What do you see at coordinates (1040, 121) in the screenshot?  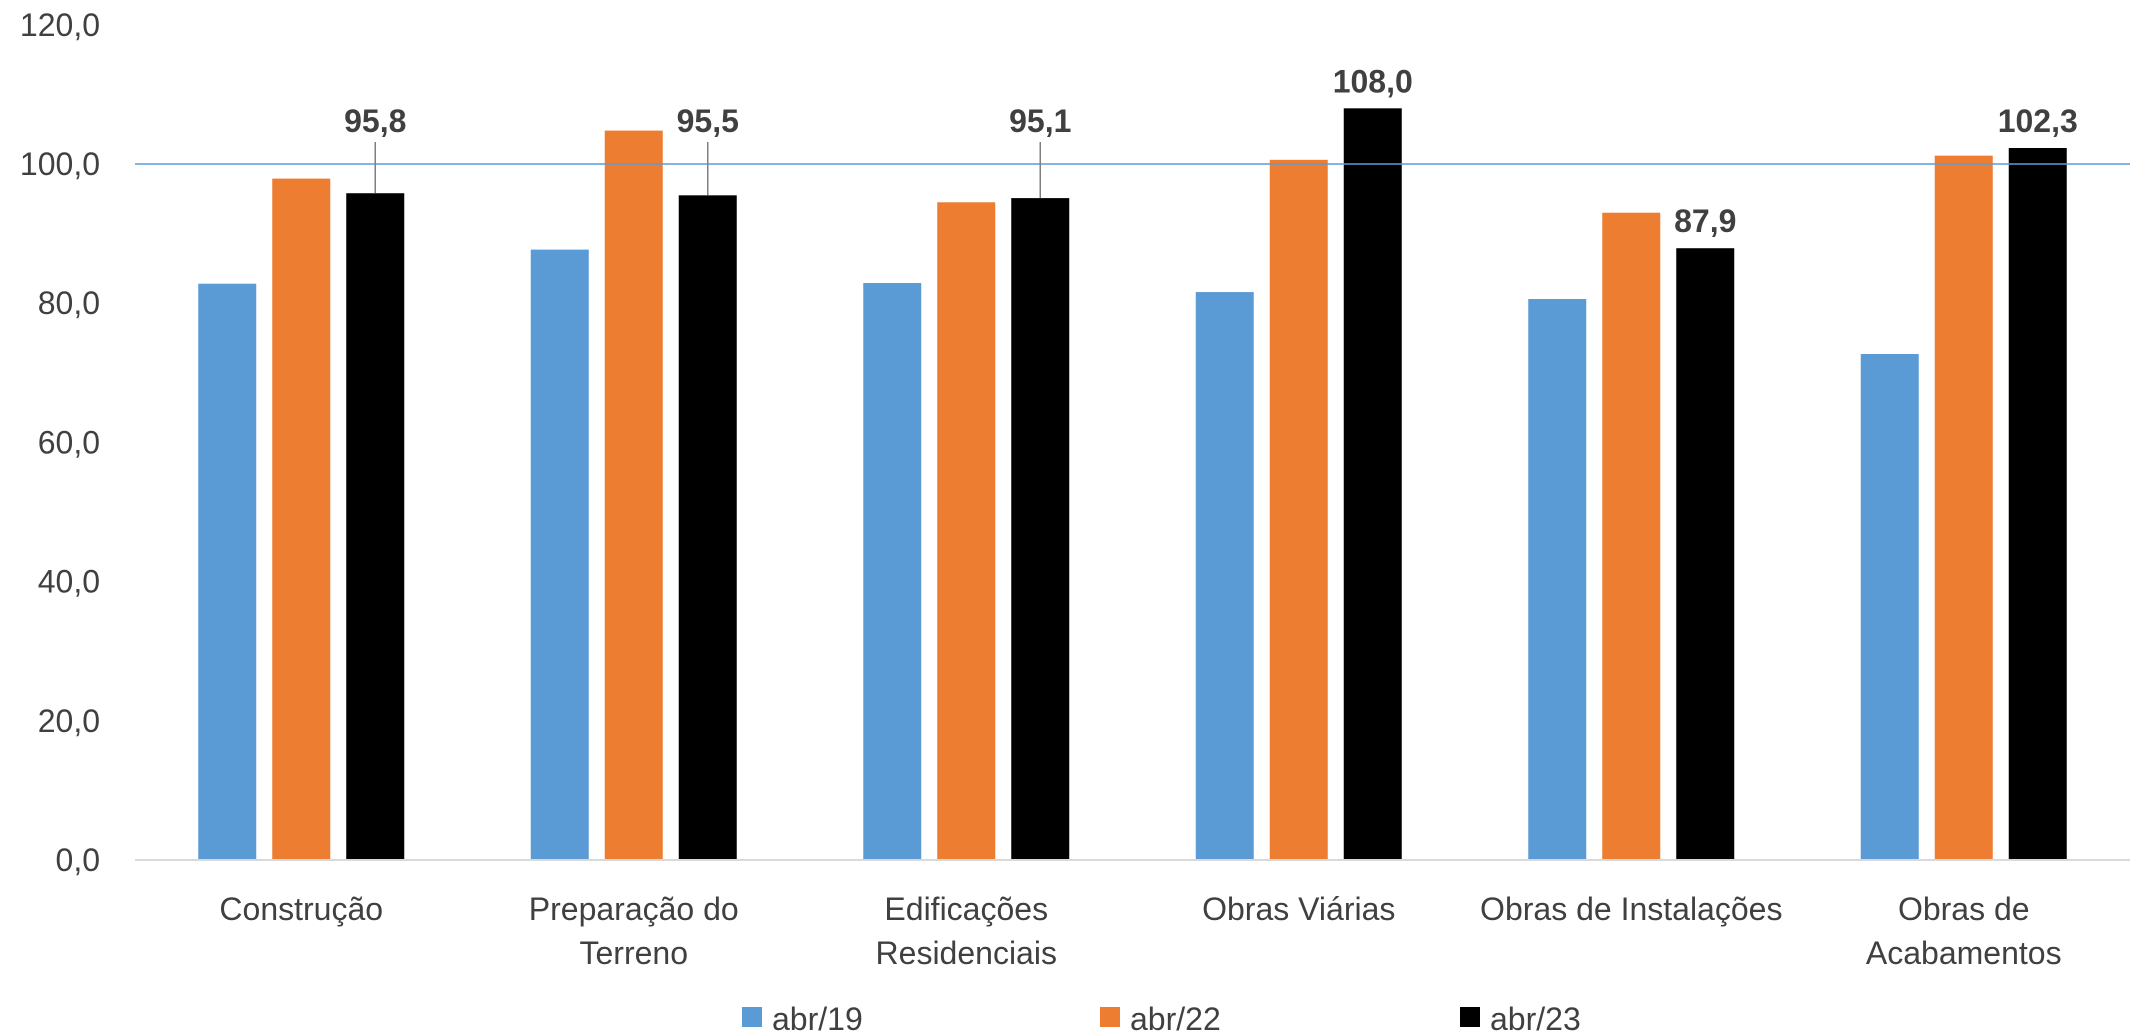 I see `data-label: 95,1` at bounding box center [1040, 121].